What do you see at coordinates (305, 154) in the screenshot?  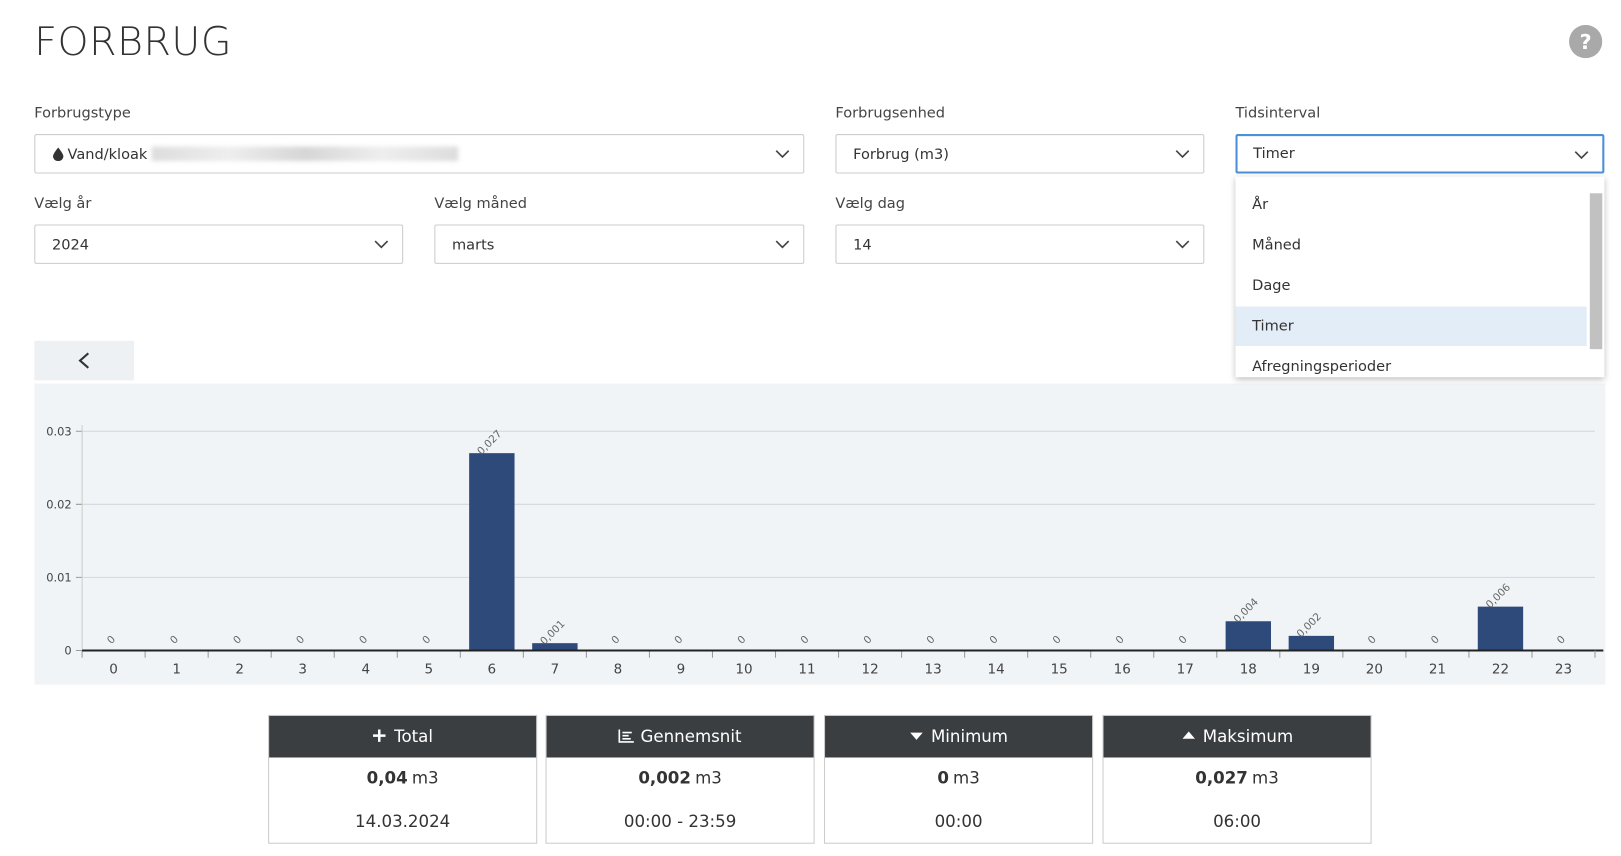 I see `blurred-text` at bounding box center [305, 154].